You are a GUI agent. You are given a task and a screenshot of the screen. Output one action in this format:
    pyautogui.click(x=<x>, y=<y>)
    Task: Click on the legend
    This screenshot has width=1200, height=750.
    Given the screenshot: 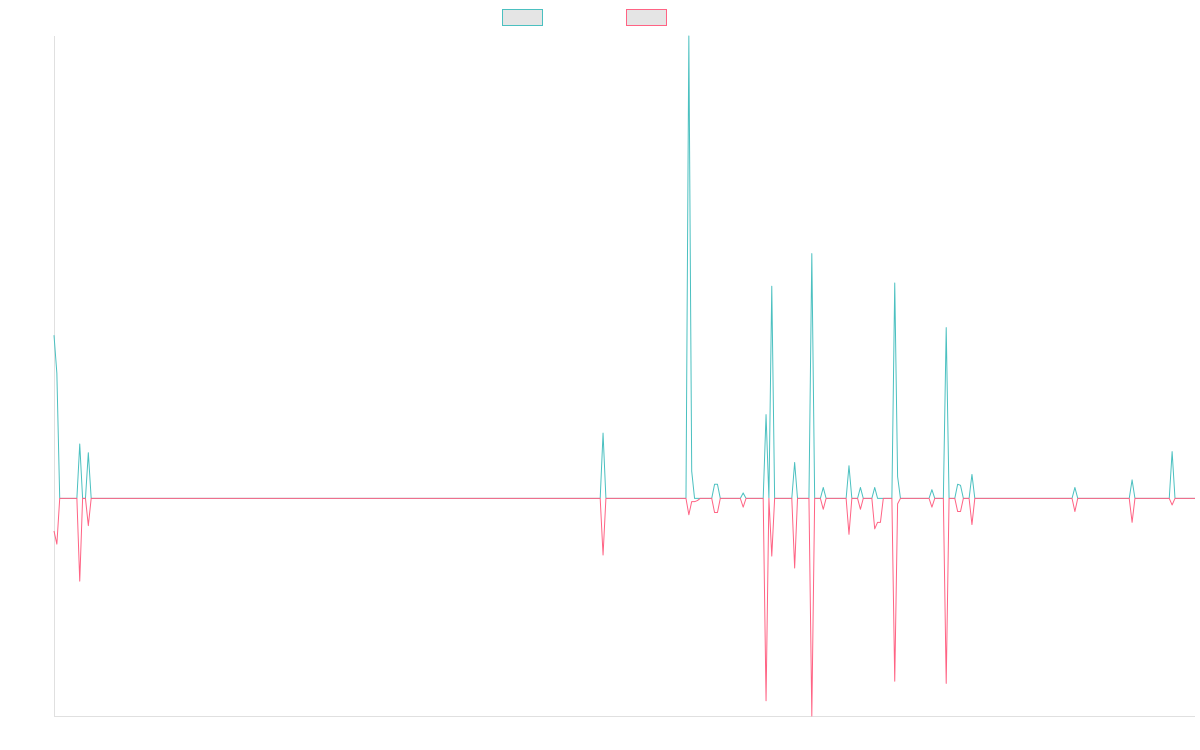 What is the action you would take?
    pyautogui.click(x=584, y=17)
    